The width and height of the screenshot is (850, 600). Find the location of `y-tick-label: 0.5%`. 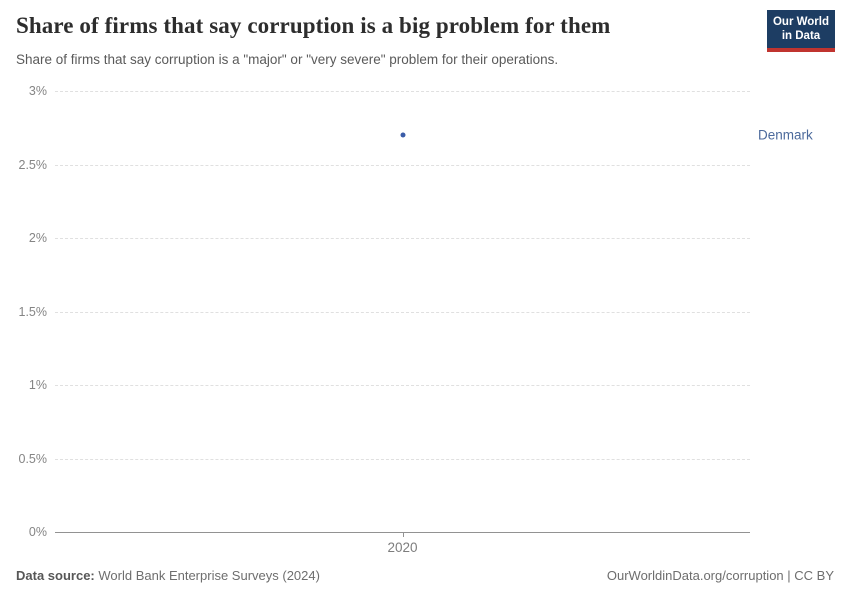

y-tick-label: 0.5% is located at coordinates (33, 458).